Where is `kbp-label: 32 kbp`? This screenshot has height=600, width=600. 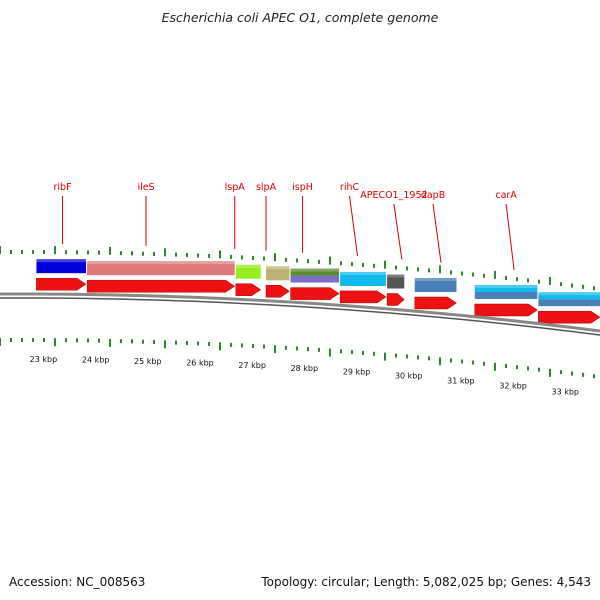
kbp-label: 32 kbp is located at coordinates (513, 386).